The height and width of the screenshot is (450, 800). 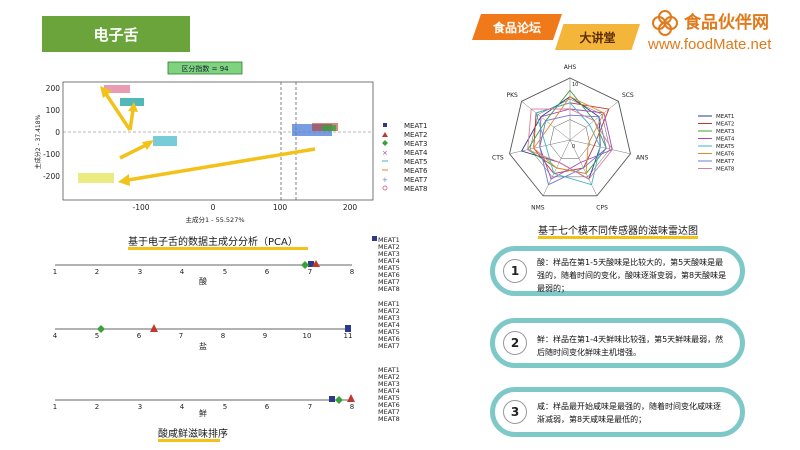 I want to click on radar-tick: 0, so click(x=573, y=147).